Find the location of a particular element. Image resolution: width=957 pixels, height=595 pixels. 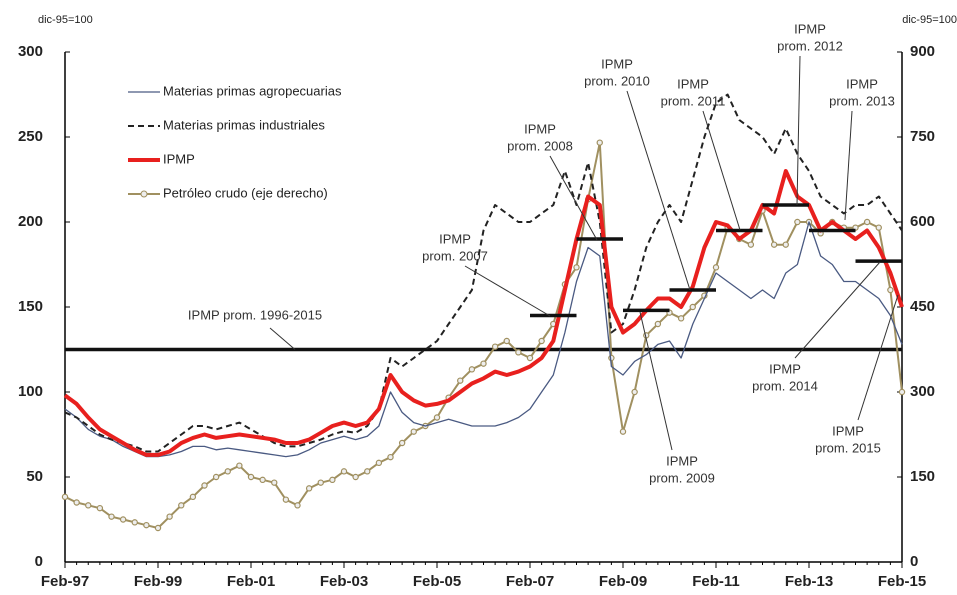

y2-tick-label: 750 is located at coordinates (922, 136).